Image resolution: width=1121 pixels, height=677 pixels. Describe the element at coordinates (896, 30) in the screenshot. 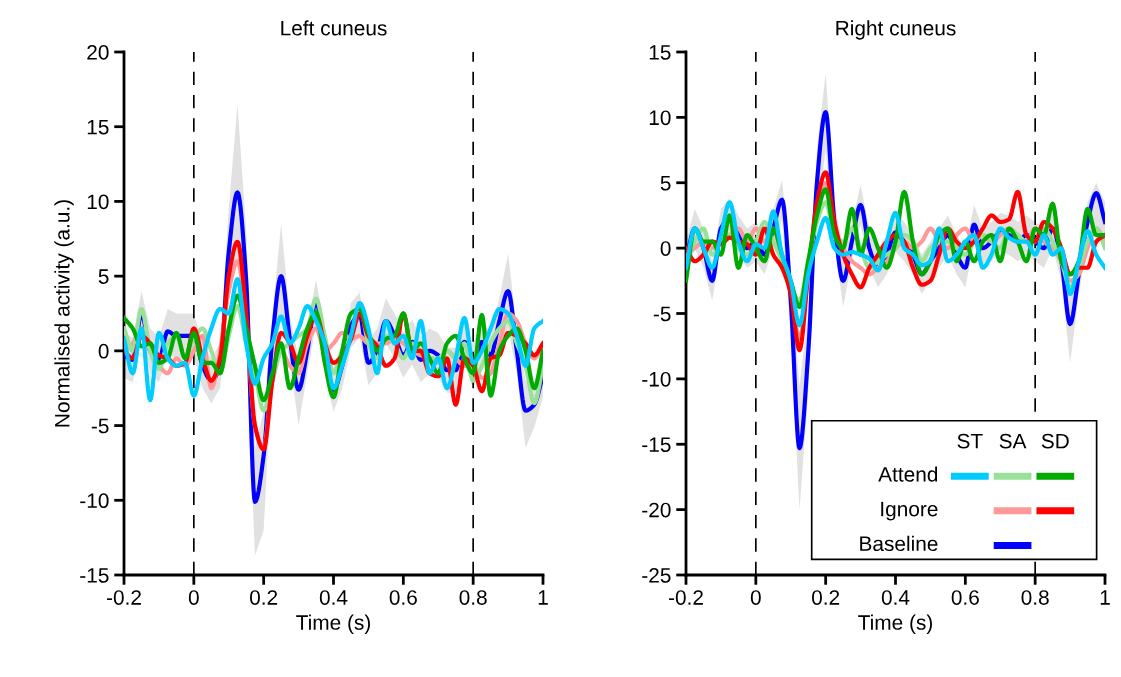

I see `chart-title: Right cuneus` at that location.